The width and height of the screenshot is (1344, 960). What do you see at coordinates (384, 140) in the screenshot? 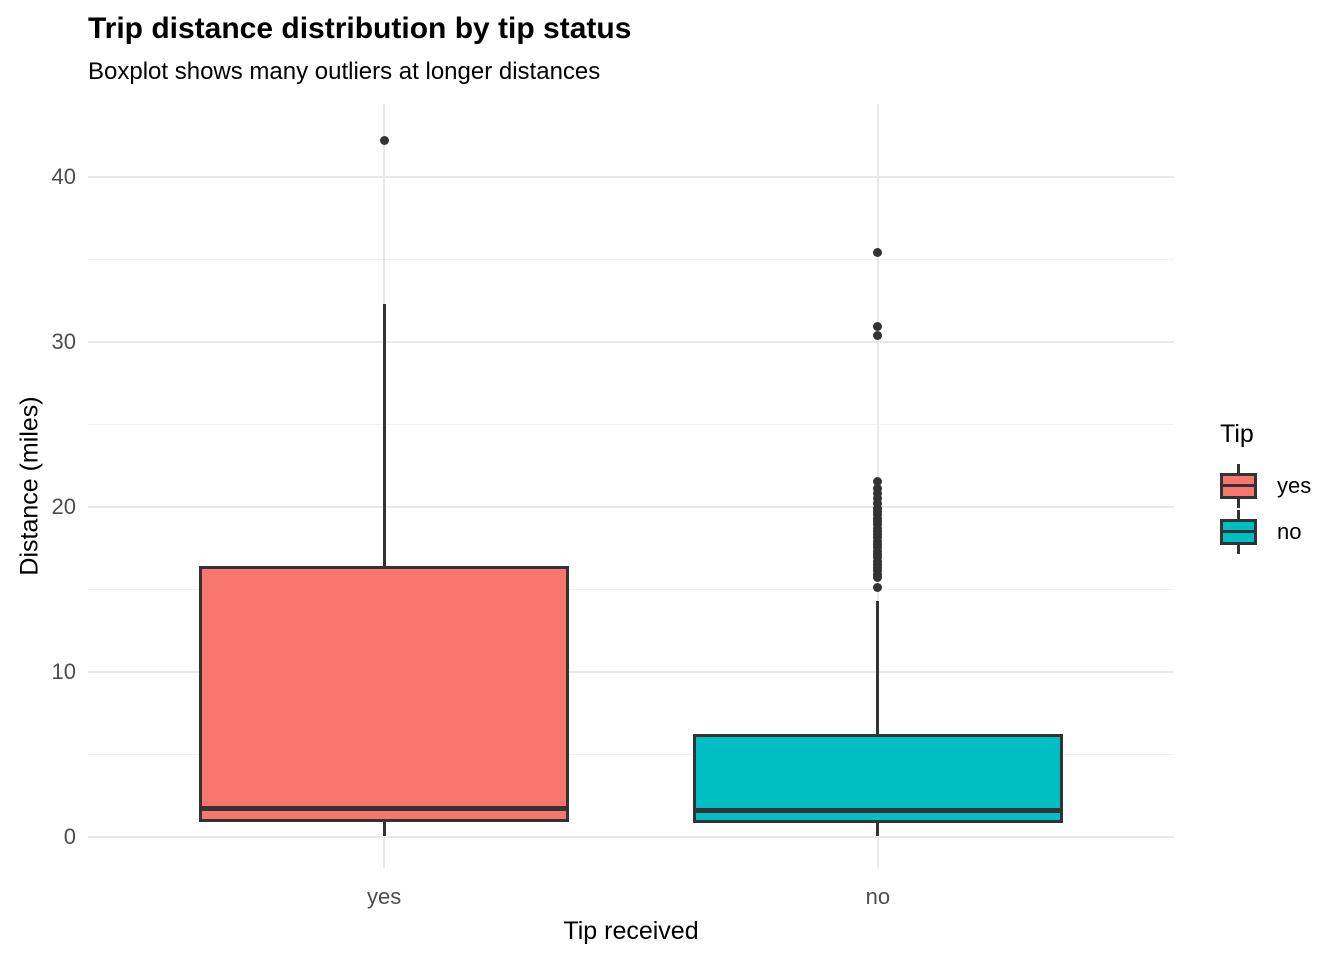
I see `outlier-point-yes` at bounding box center [384, 140].